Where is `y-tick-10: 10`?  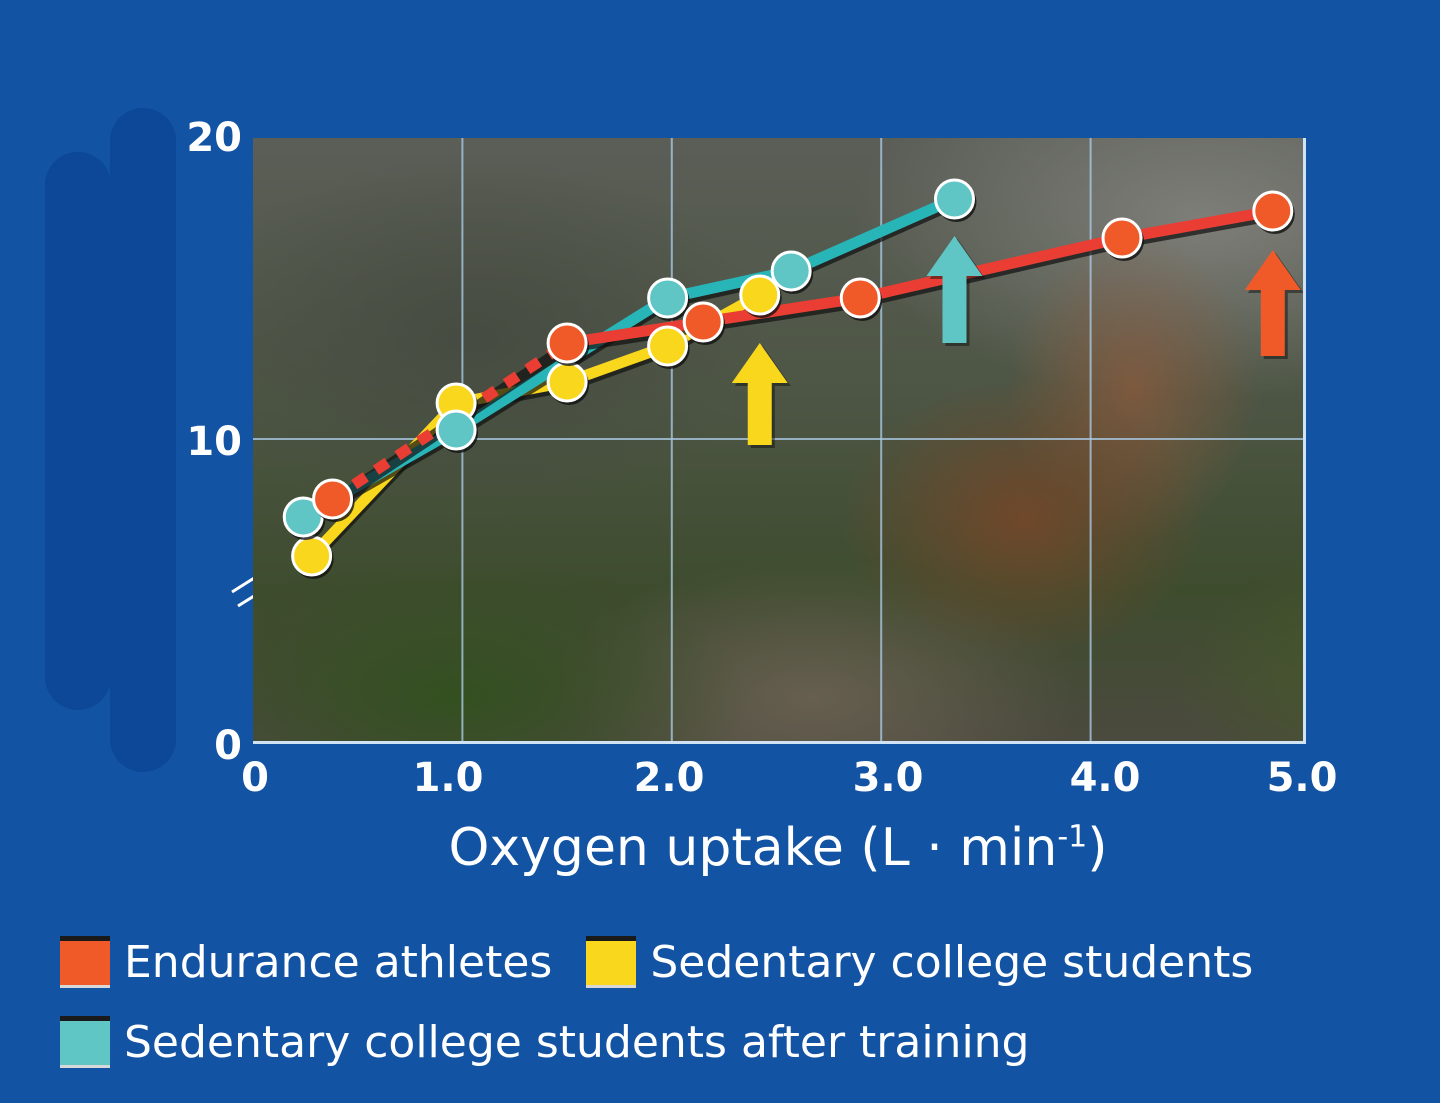
y-tick-10: 10 is located at coordinates (214, 442).